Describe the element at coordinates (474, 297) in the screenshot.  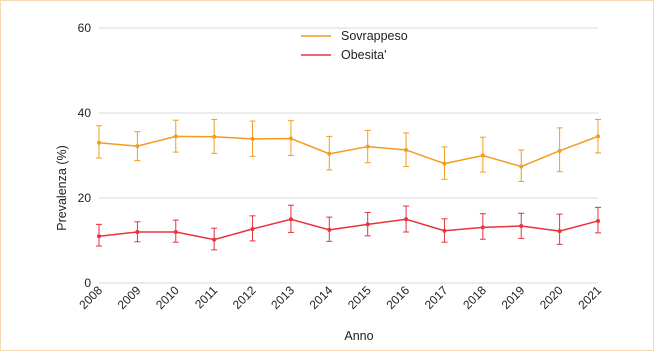
I see `x-tick-label: 2018` at that location.